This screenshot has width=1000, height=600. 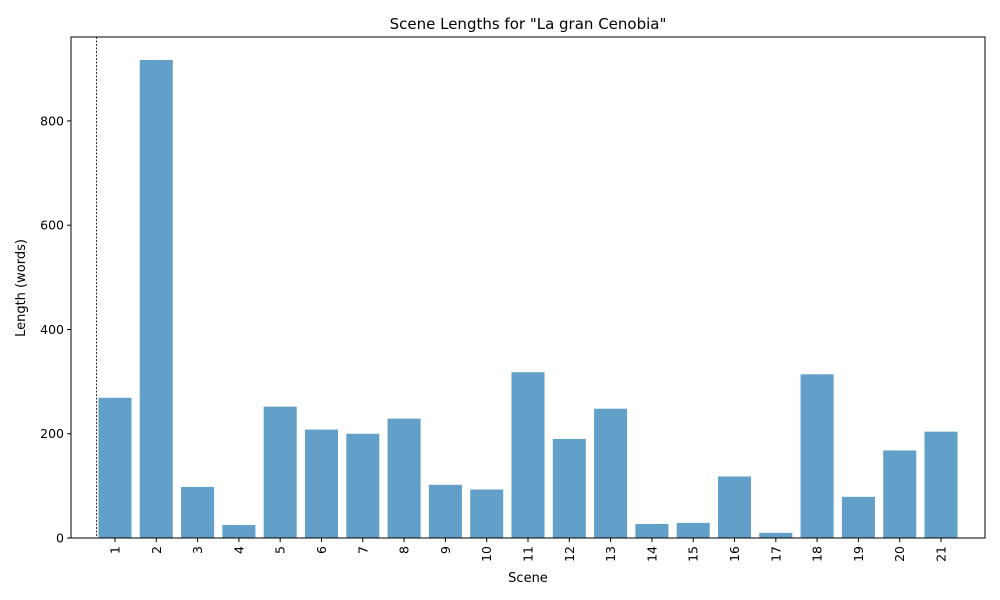 What do you see at coordinates (693, 554) in the screenshot?
I see `x-tick-label: 15` at bounding box center [693, 554].